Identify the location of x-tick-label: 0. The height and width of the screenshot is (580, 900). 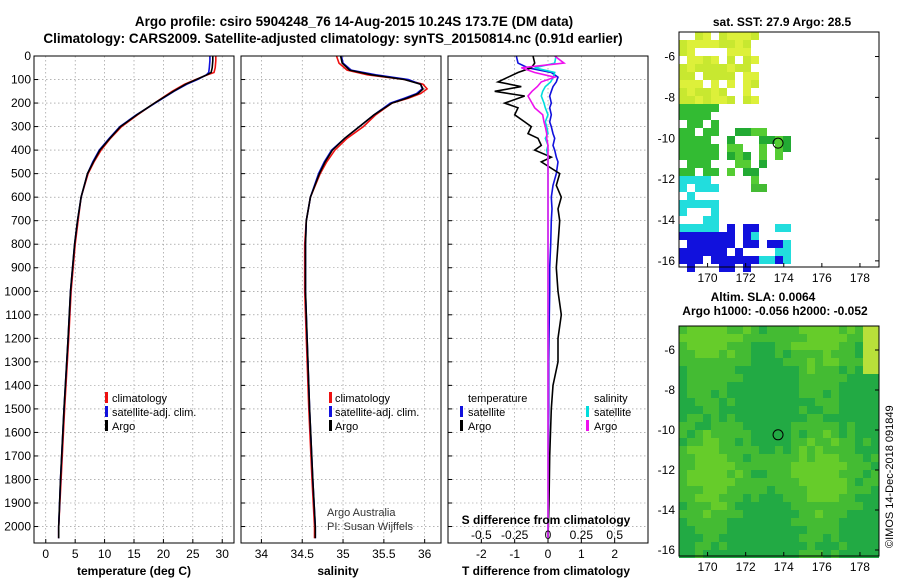
(45, 554).